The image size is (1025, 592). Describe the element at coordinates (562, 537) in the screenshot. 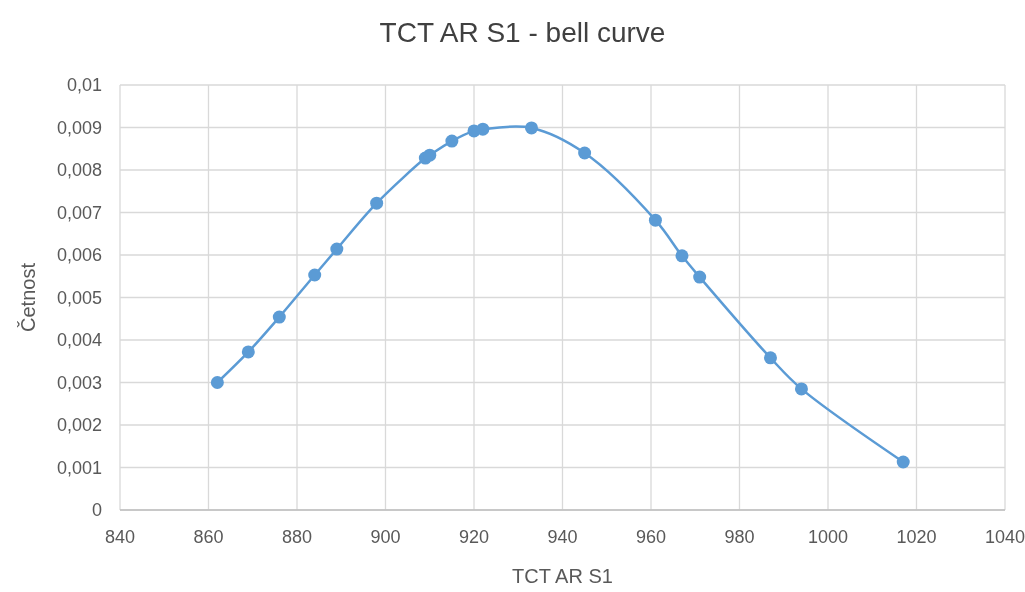

I see `x-tick-label: 940` at that location.